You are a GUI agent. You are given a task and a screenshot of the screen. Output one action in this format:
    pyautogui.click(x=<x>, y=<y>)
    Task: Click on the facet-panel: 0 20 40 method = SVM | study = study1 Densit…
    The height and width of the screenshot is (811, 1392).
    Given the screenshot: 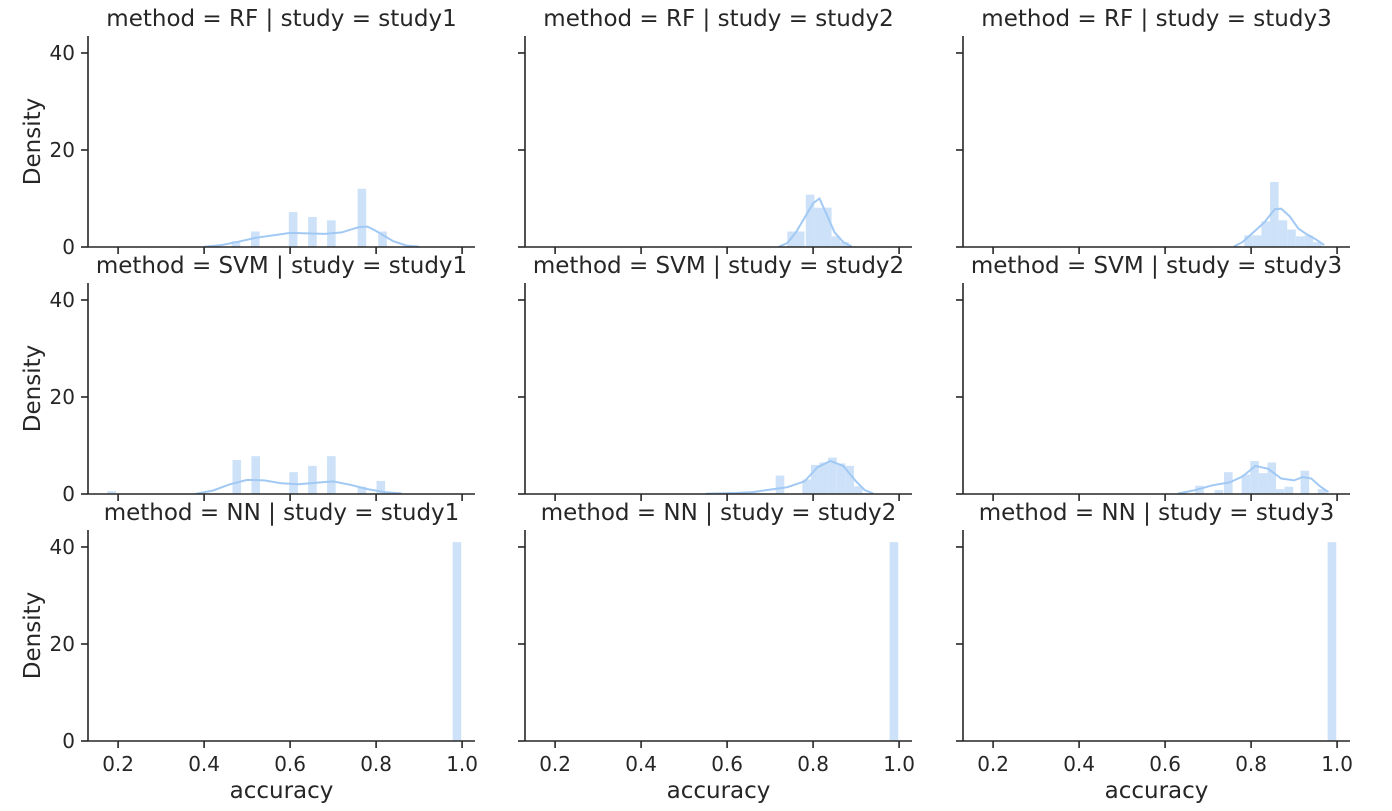 What is the action you would take?
    pyautogui.click(x=247, y=379)
    